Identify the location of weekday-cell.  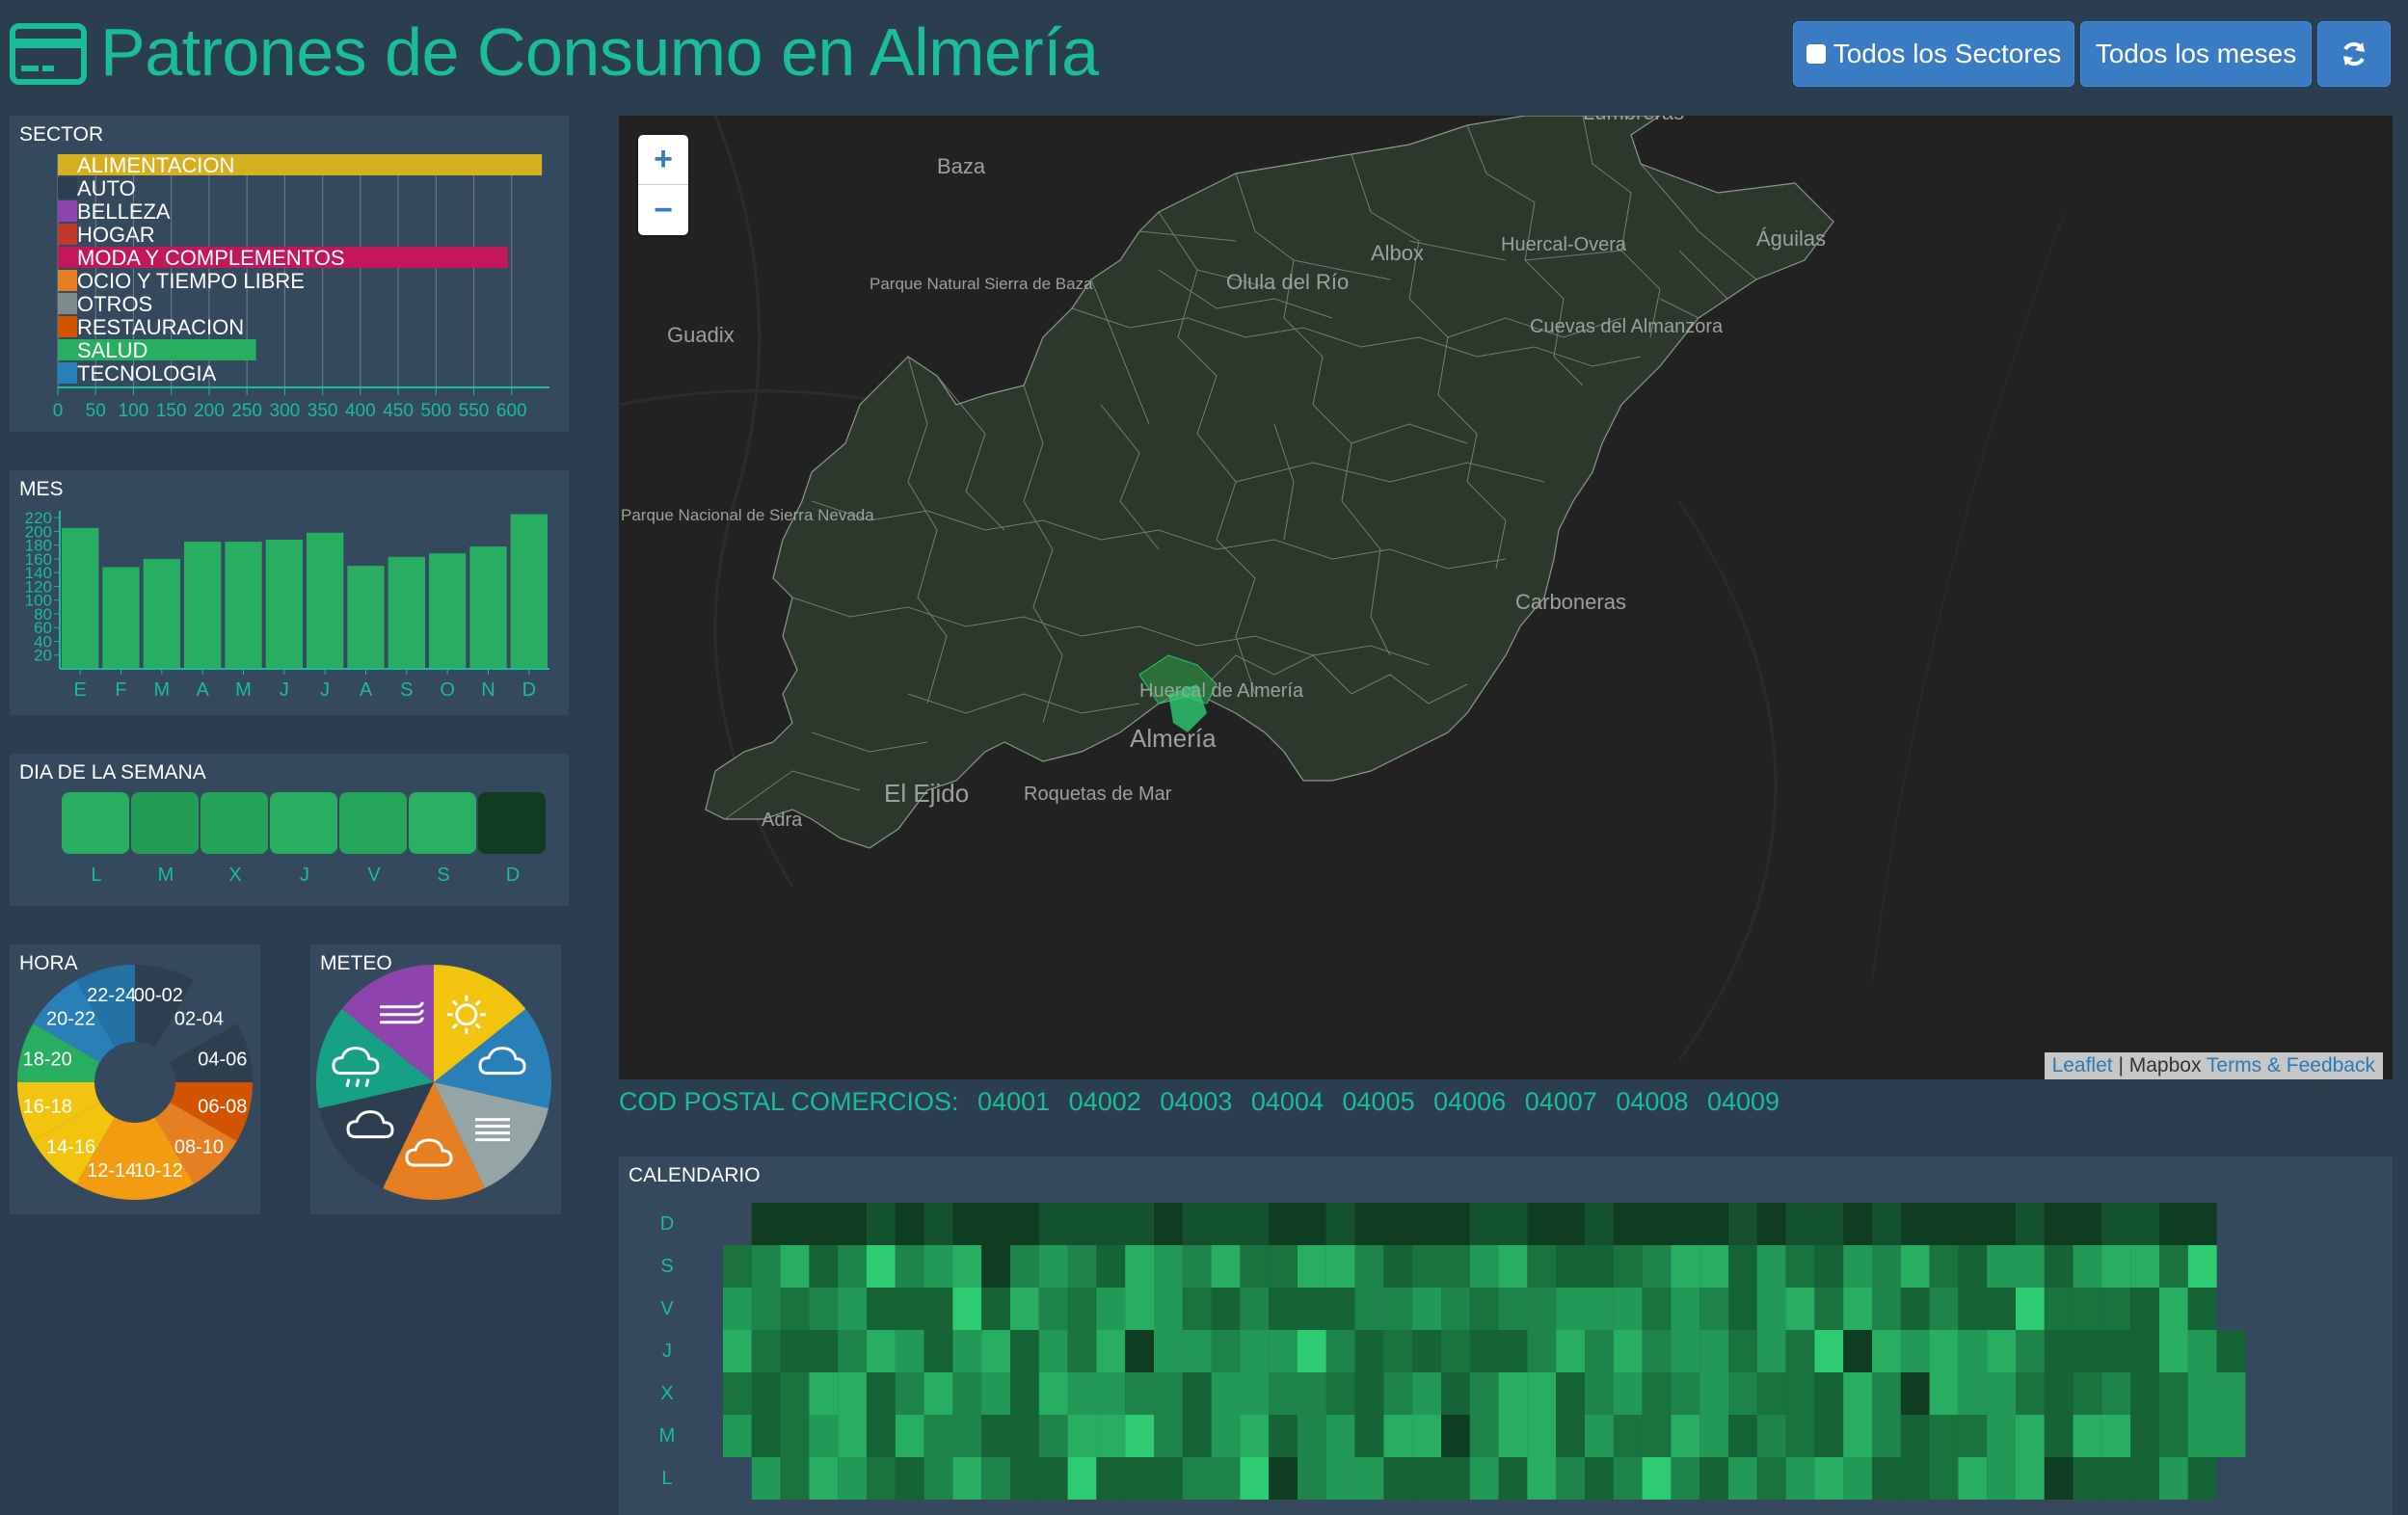
(373, 823).